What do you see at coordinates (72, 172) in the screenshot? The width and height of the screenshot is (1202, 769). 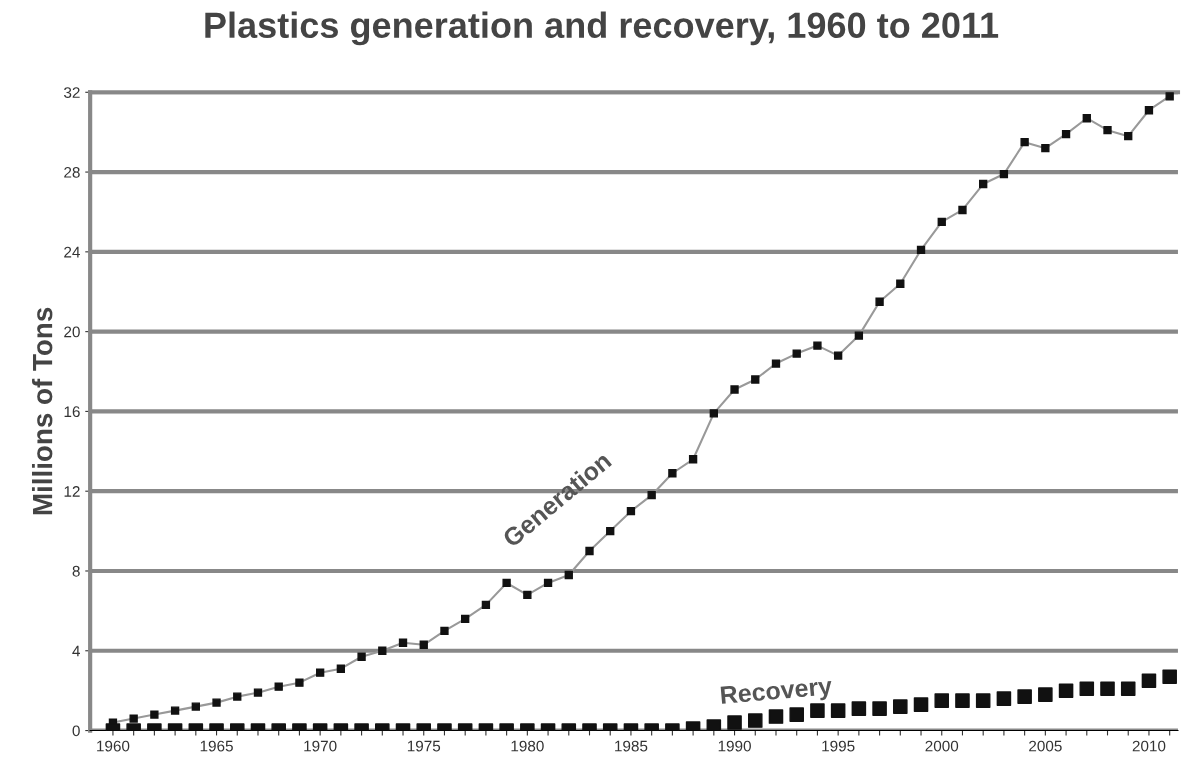 I see `y-tick-label: 28` at bounding box center [72, 172].